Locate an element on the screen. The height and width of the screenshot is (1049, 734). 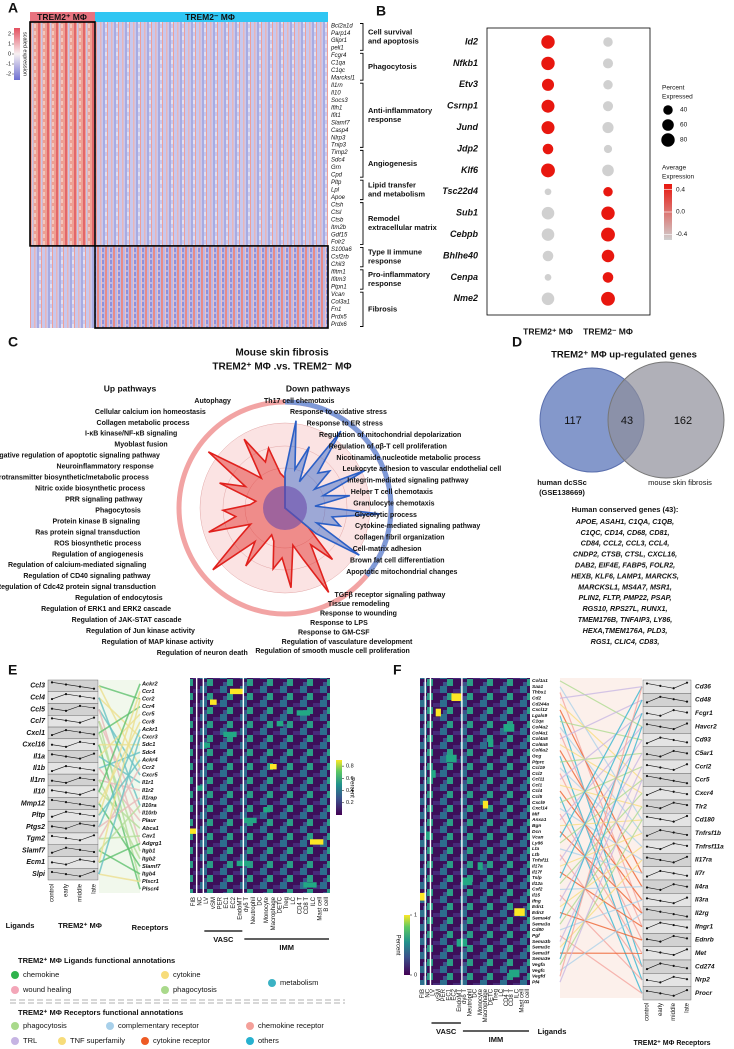
ligand-label: Saa1 is located at coordinates (538, 687).